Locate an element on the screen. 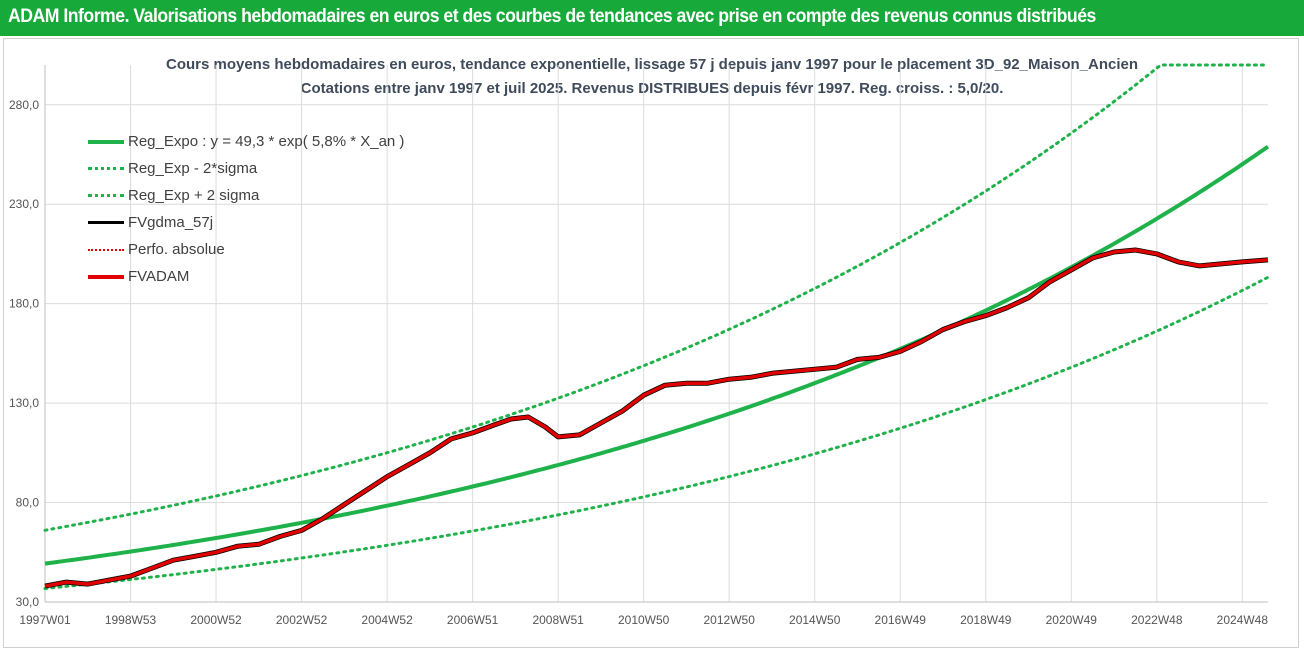 This screenshot has width=1304, height=652. x-tick-label: 1997W01 is located at coordinates (45, 620).